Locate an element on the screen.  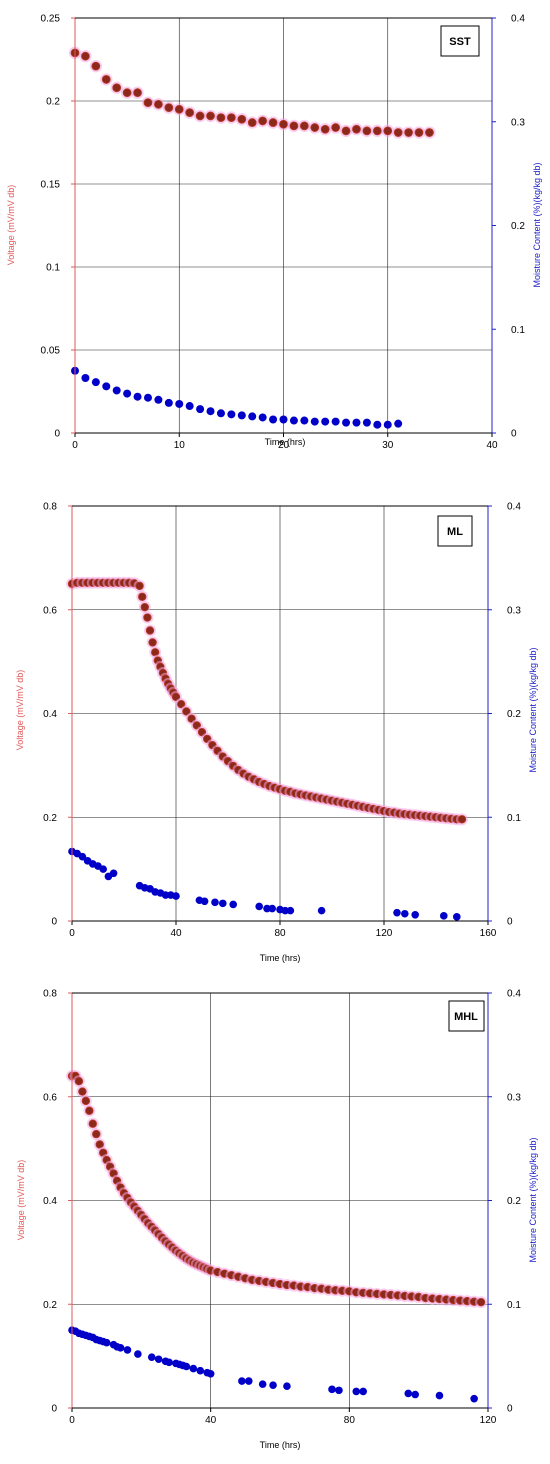
x-tick-label: 20 is located at coordinates (284, 445).